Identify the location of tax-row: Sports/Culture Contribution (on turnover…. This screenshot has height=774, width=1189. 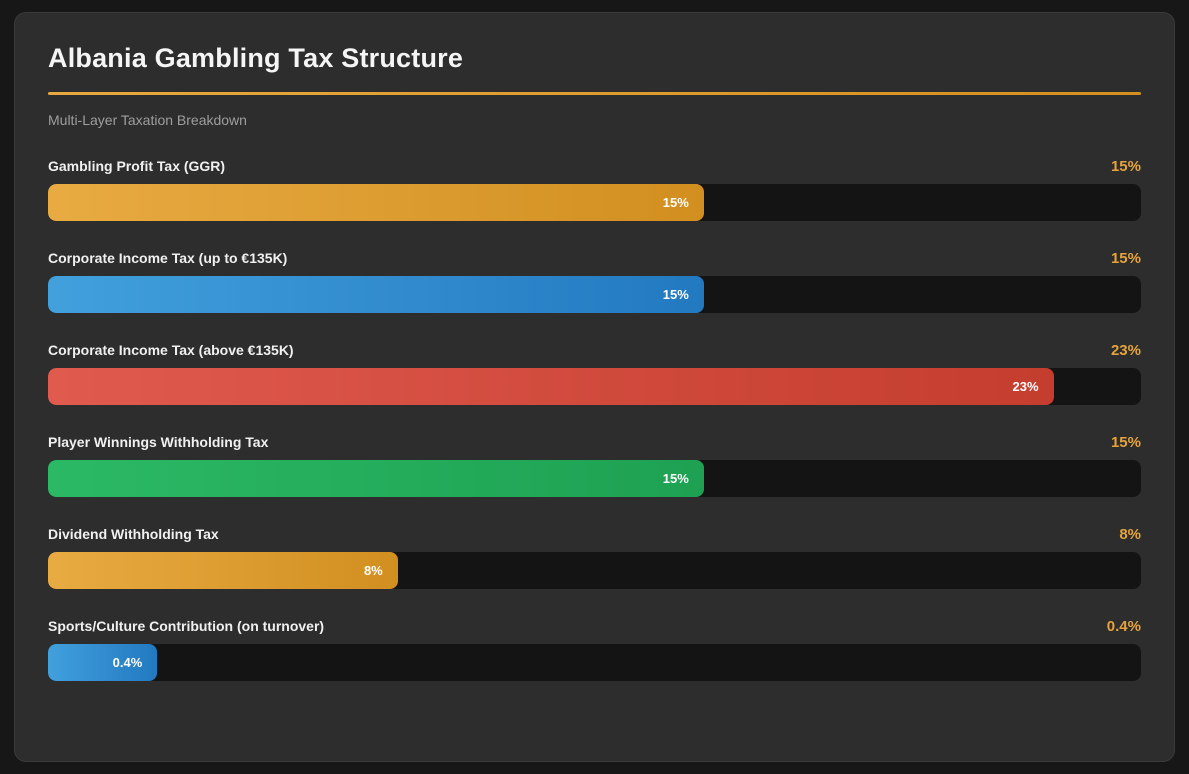
(594, 649).